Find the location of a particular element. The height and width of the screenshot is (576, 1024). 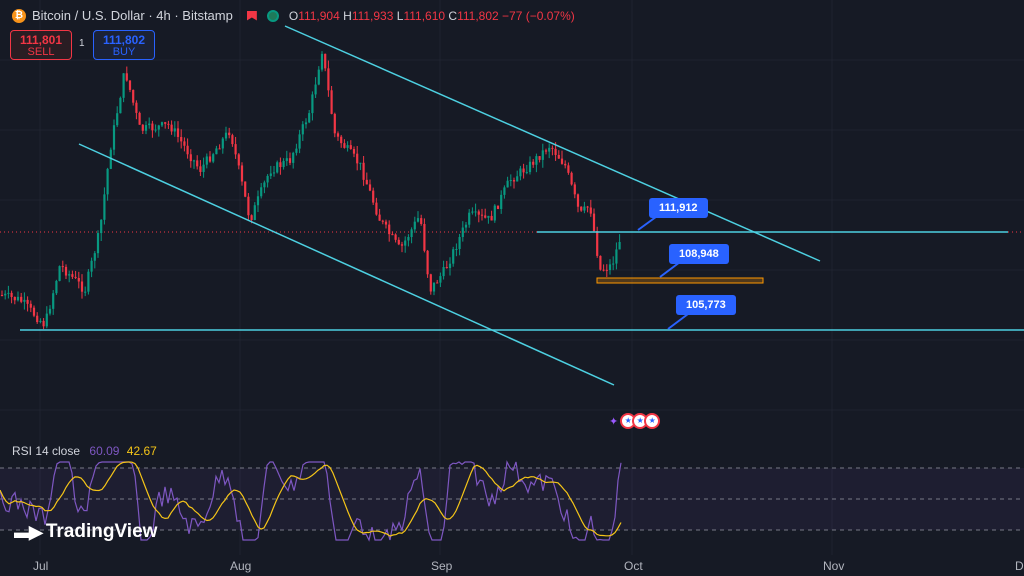

sell-button: 111,801 SELL is located at coordinates (41, 45).